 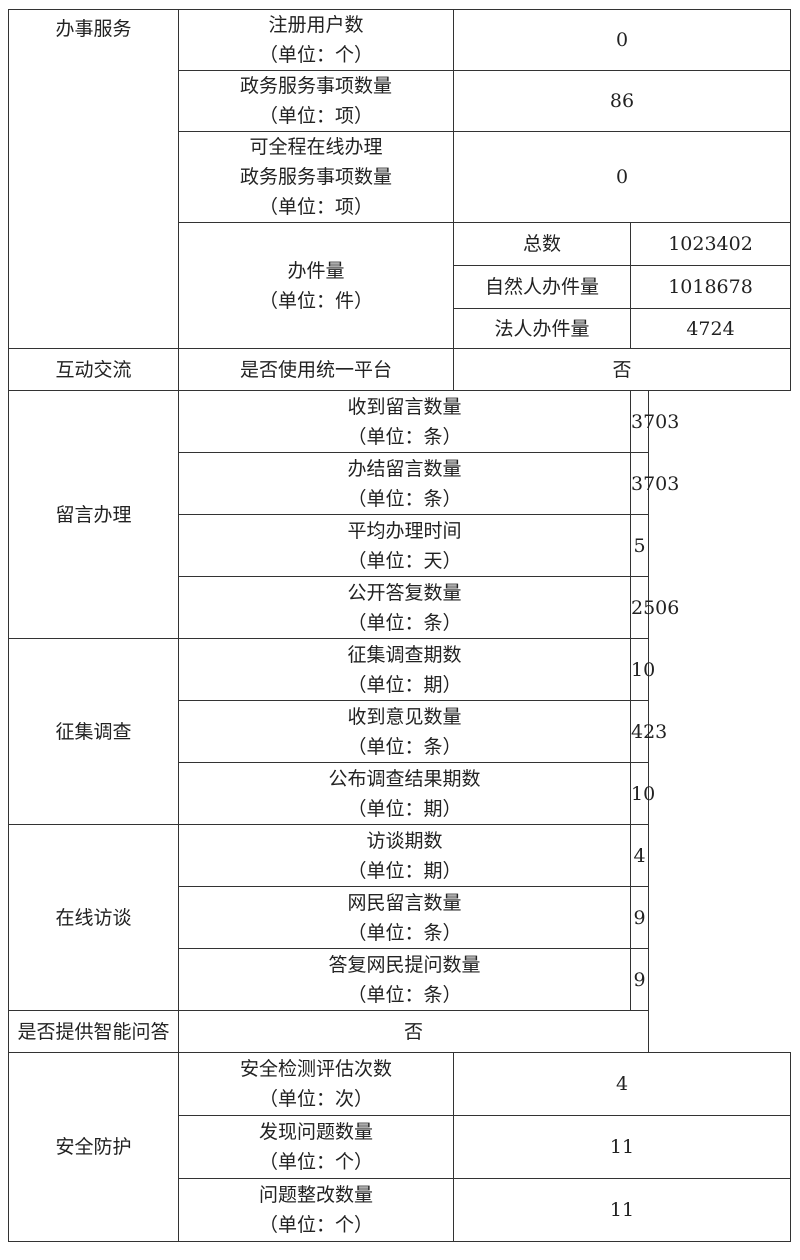 I want to click on row-label: 注册用户数 （单位：个）, so click(x=316, y=40).